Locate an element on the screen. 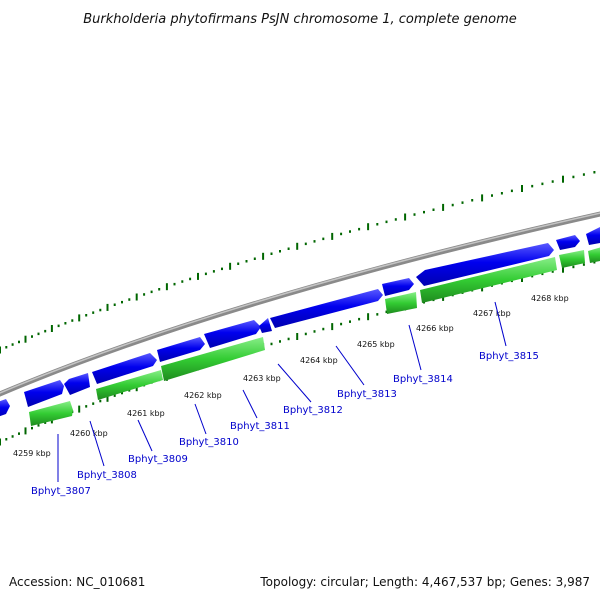  kbp-label: 4263 kbp is located at coordinates (262, 378).